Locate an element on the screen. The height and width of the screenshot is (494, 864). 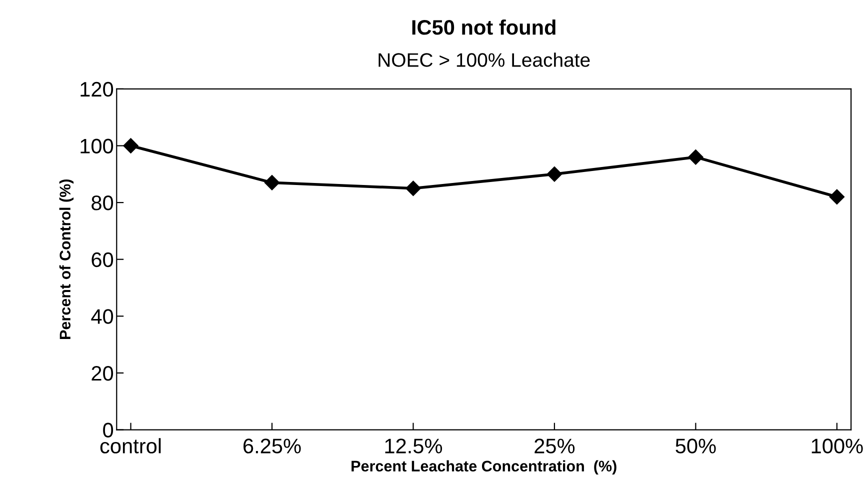
y-tick-label: 20 is located at coordinates (103, 373).